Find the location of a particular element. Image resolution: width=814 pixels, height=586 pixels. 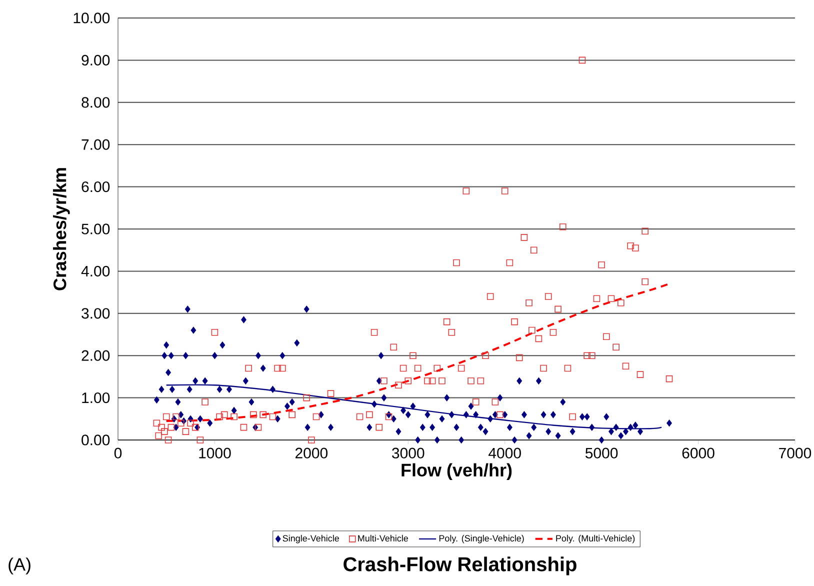

text: (A) is located at coordinates (19, 566).